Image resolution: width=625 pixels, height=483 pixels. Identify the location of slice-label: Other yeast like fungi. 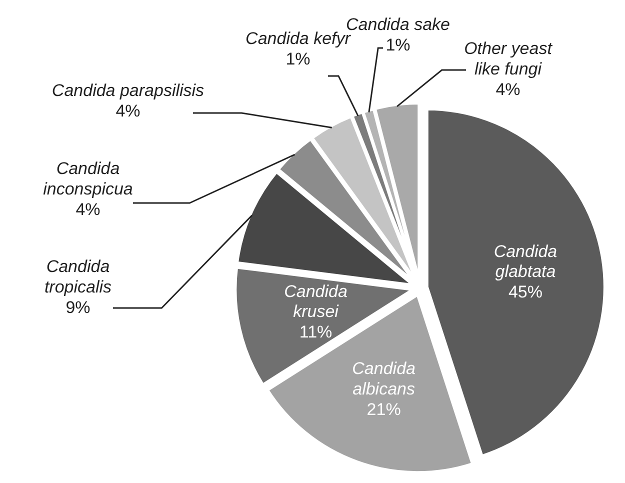
(509, 58).